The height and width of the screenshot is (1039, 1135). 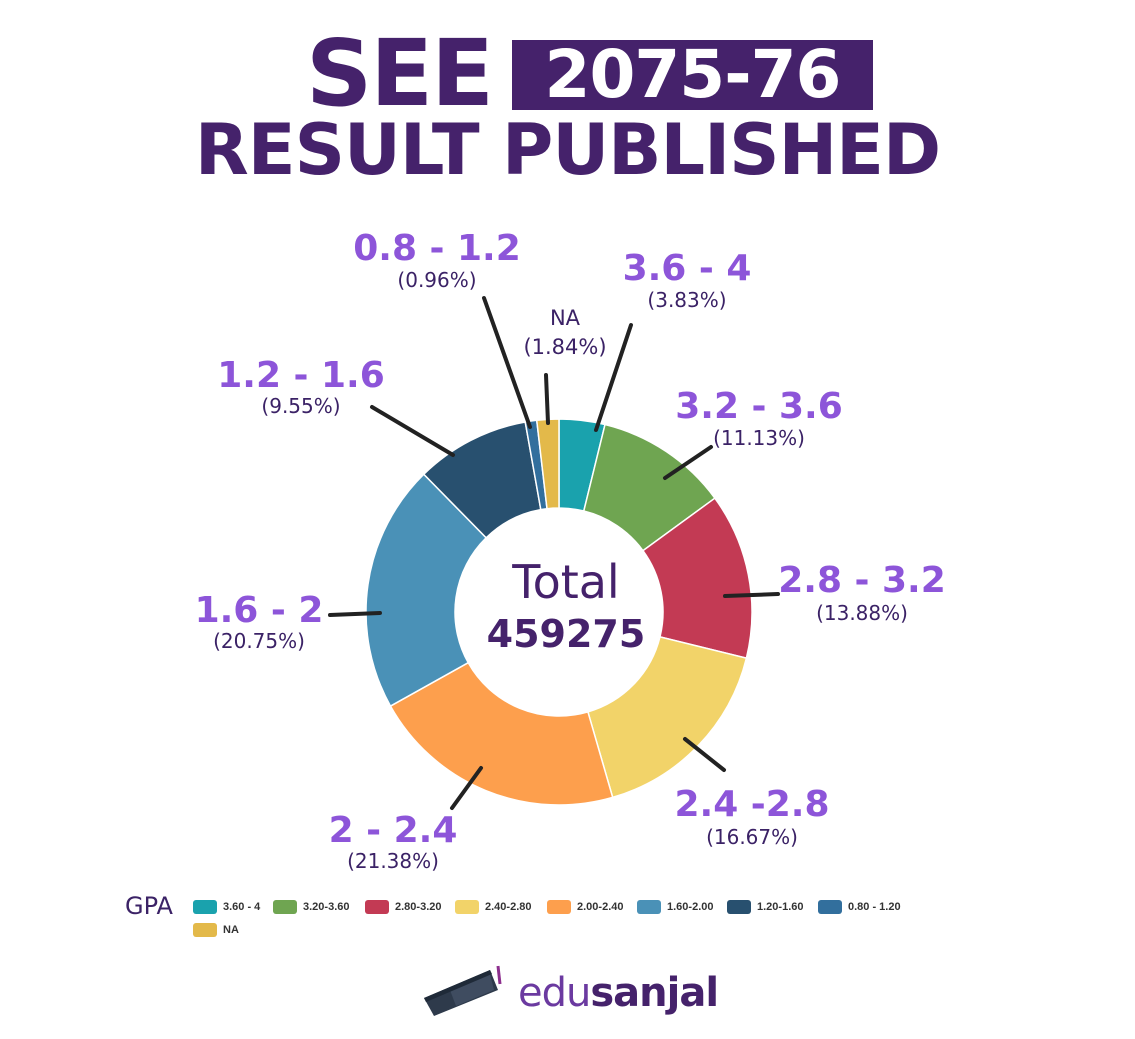 I want to click on year-text: 2075-76, so click(x=693, y=74).